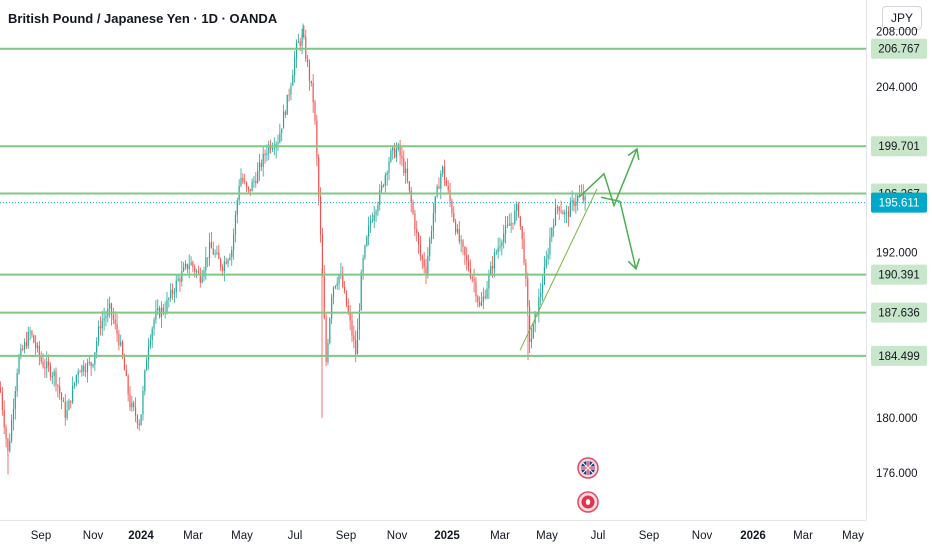  I want to click on uk-flag-icon, so click(588, 468).